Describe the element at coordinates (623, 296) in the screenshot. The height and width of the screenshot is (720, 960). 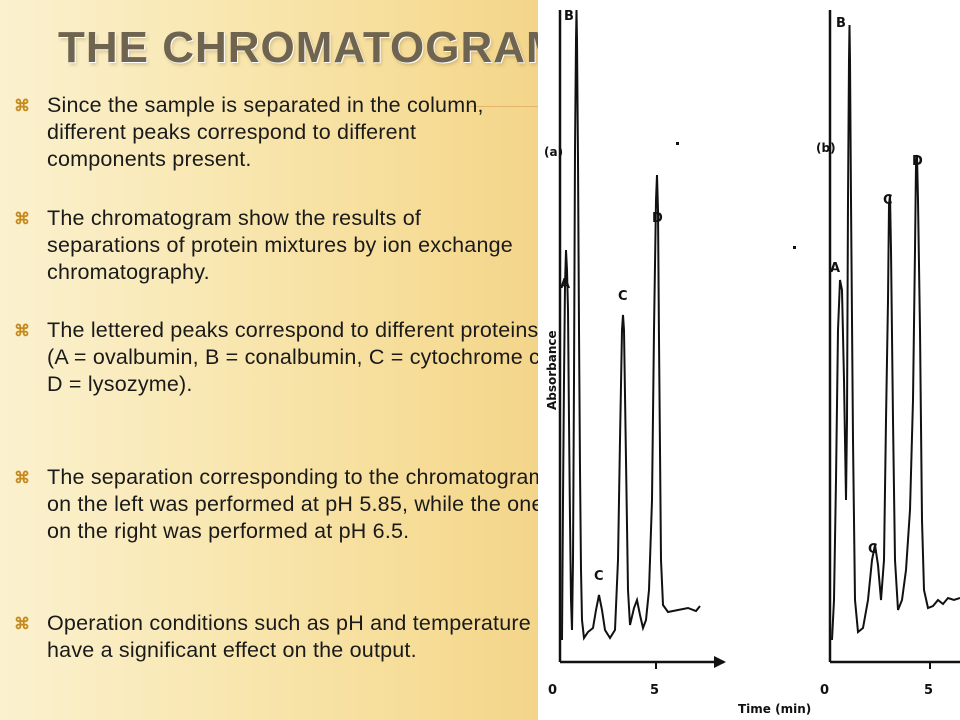
I see `peak-label-a-C: C` at that location.